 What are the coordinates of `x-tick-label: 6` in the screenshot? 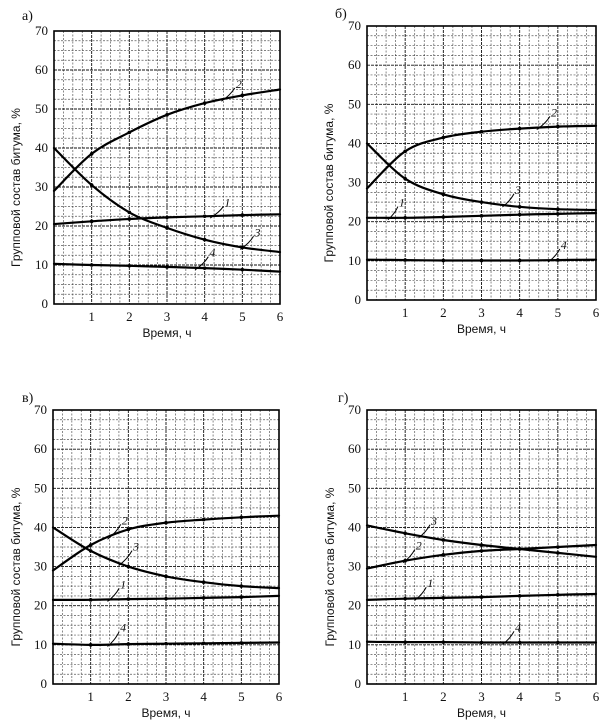 It's located at (280, 316).